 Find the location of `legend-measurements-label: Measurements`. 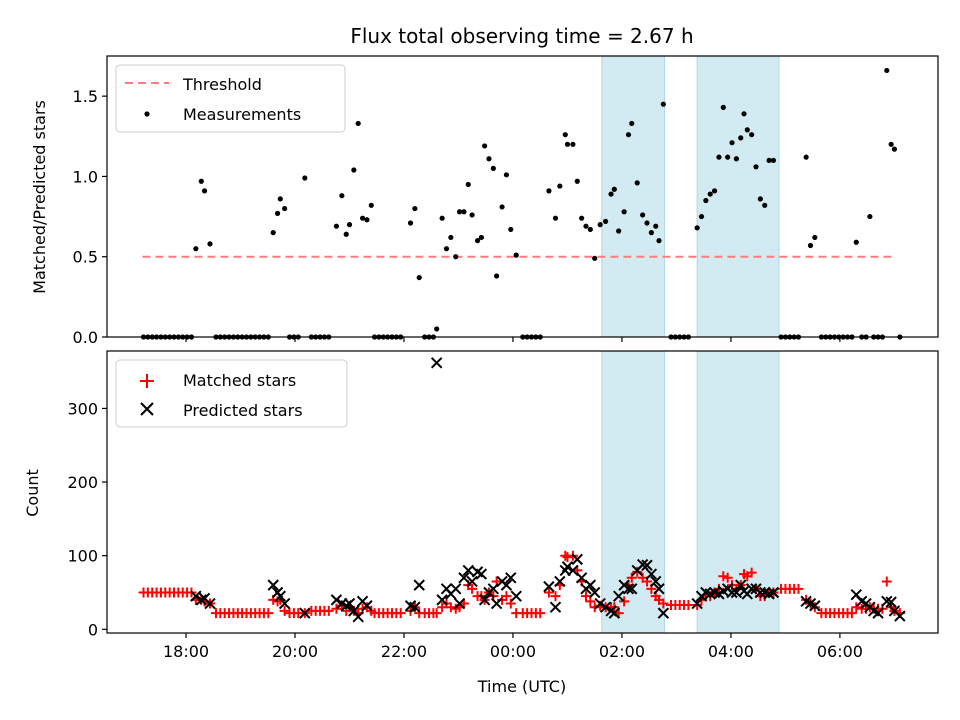

legend-measurements-label: Measurements is located at coordinates (242, 114).